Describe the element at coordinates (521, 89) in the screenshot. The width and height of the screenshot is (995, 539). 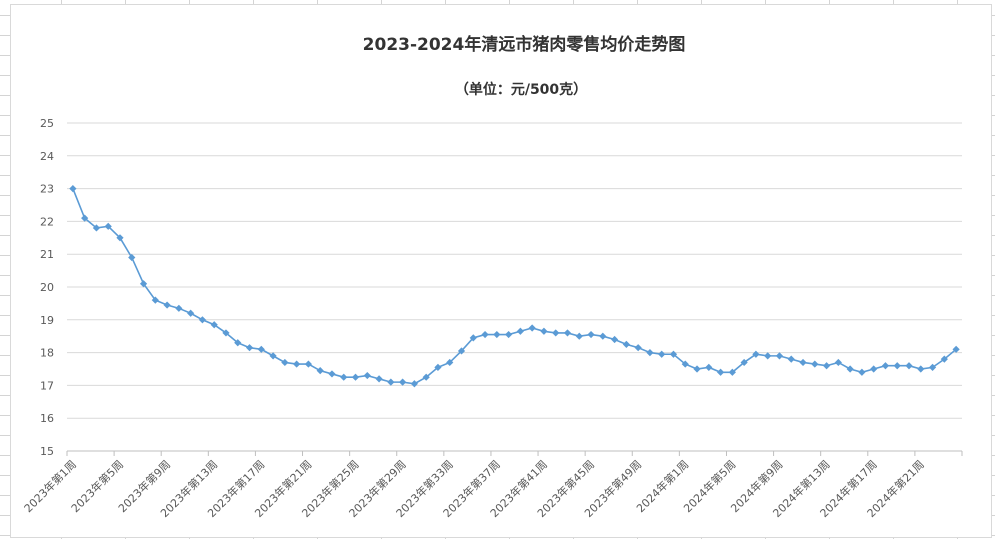
I see `chart-subtitle: （单位：元/500克）` at that location.